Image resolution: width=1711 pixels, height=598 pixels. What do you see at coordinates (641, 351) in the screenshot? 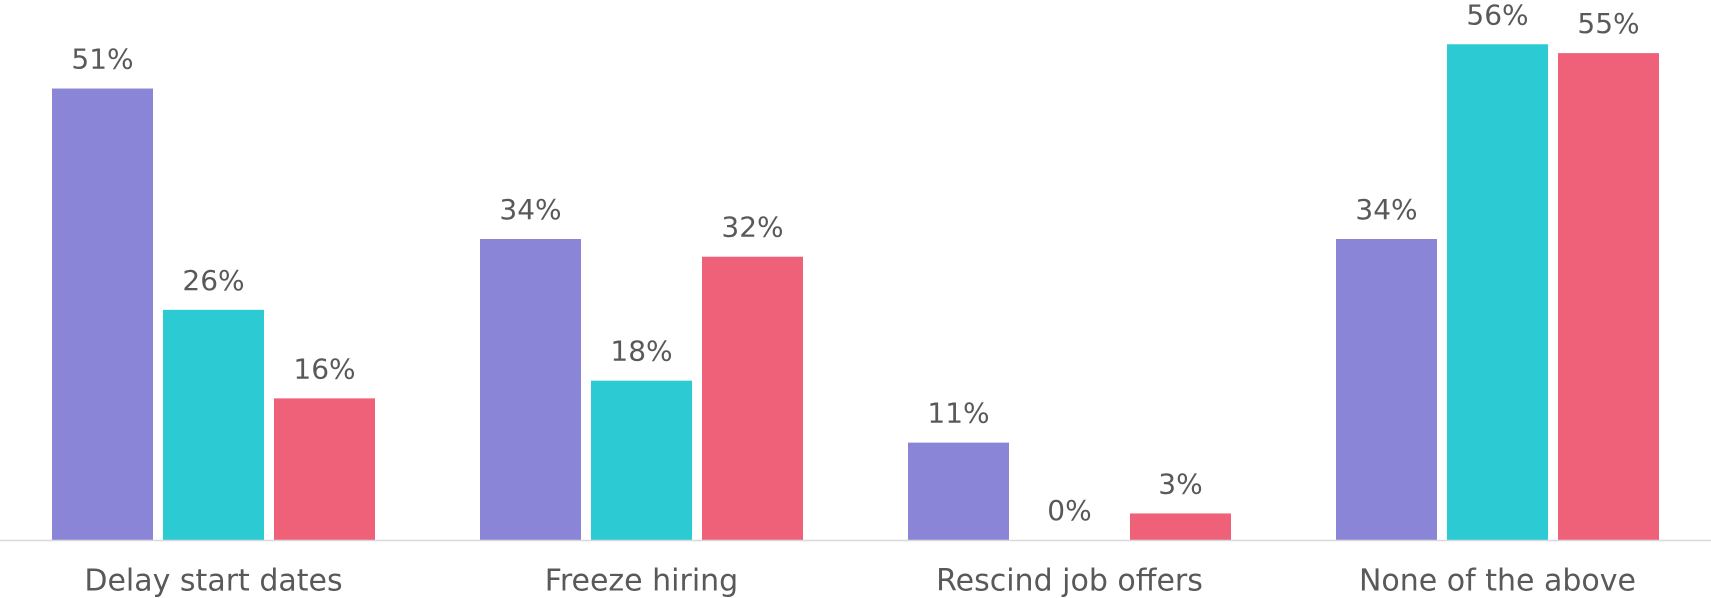
I see `value-label: 18%` at bounding box center [641, 351].